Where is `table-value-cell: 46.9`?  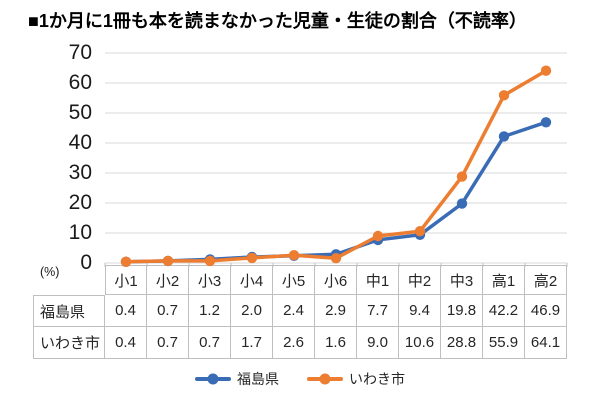 table-value-cell: 46.9 is located at coordinates (546, 311).